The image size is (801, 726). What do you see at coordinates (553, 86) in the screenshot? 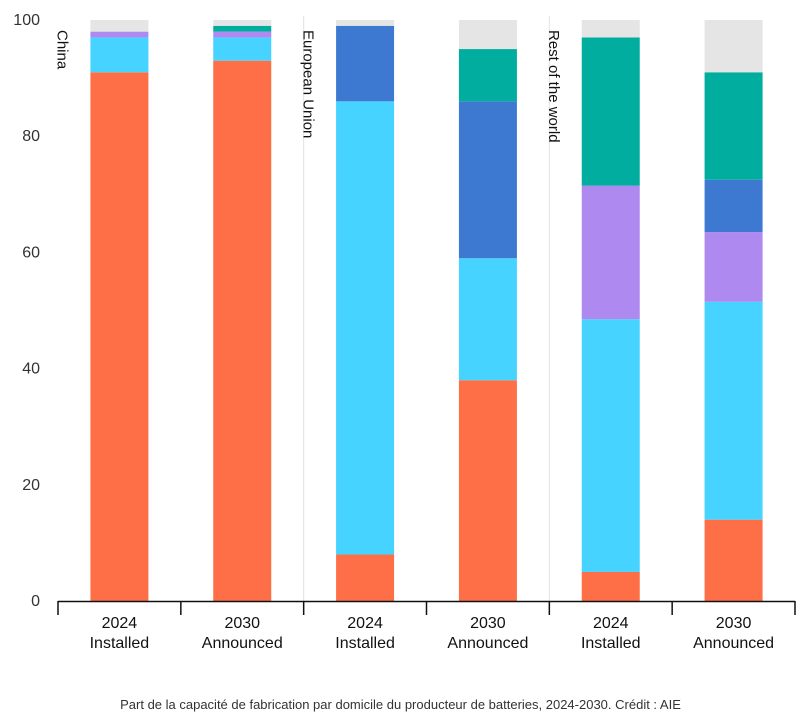
I see `region-label: Rest of the world` at bounding box center [553, 86].